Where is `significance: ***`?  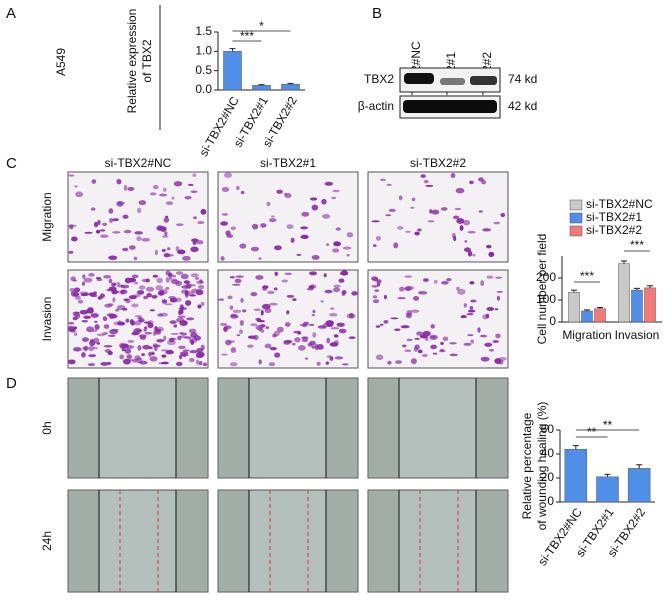 significance: *** is located at coordinates (247, 36).